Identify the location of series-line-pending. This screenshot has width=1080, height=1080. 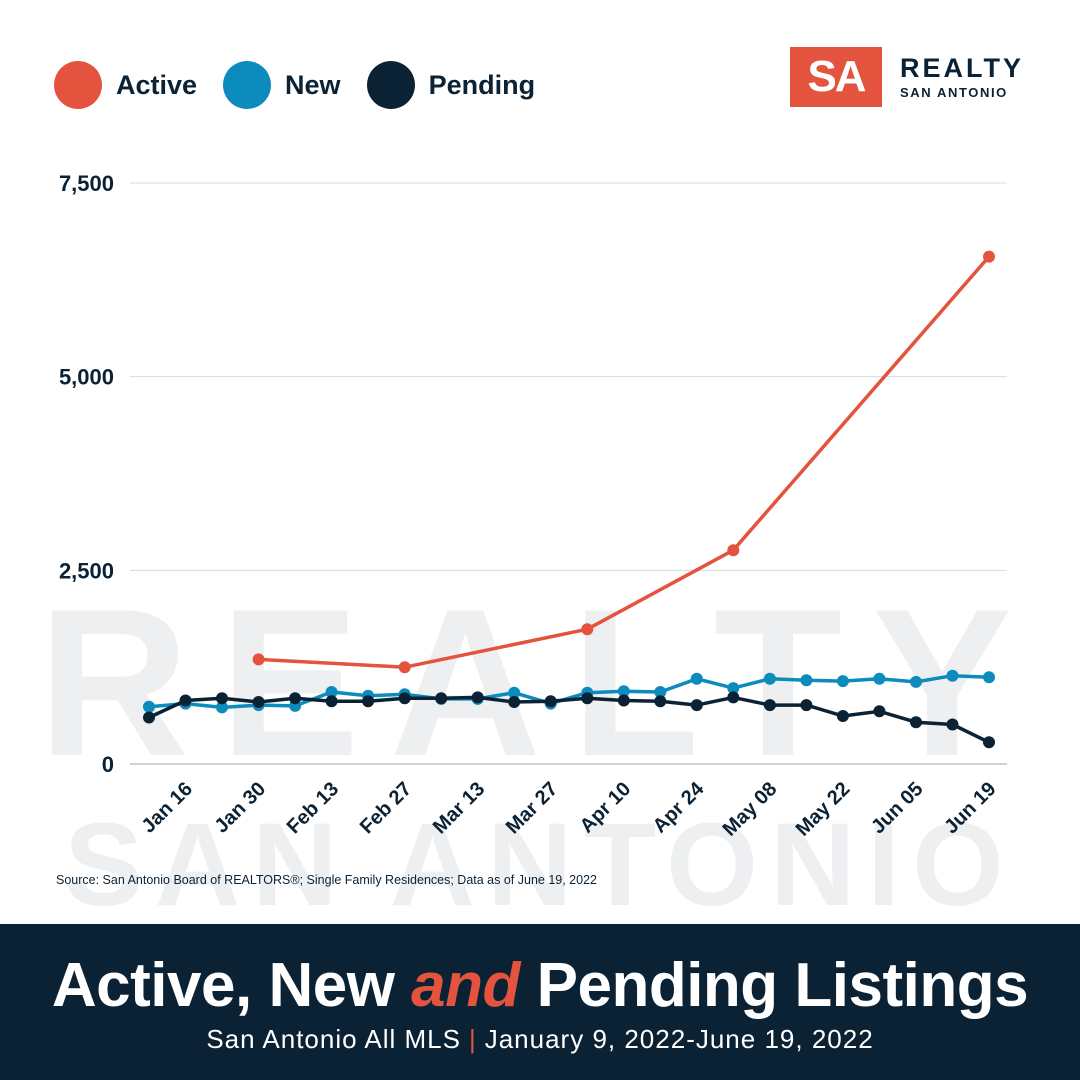
(569, 720).